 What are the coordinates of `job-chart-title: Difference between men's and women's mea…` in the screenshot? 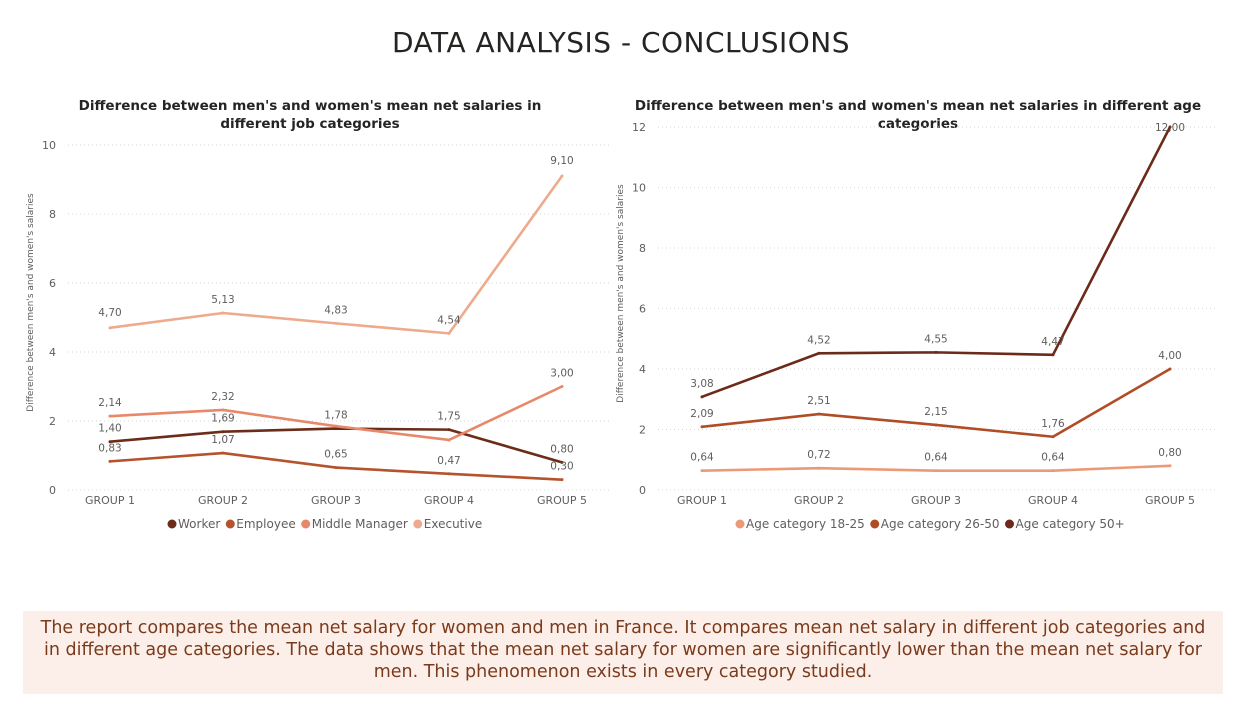 It's located at (310, 115).